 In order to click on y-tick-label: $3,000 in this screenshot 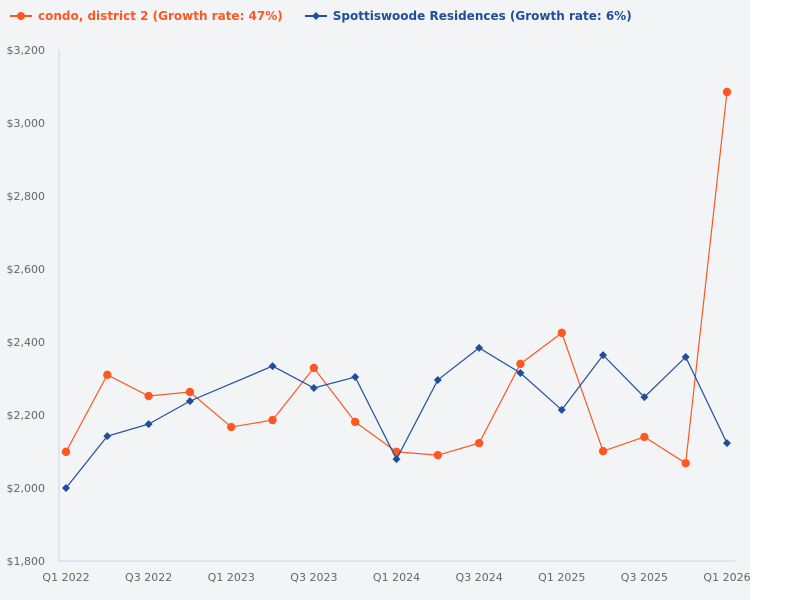, I will do `click(26, 123)`.